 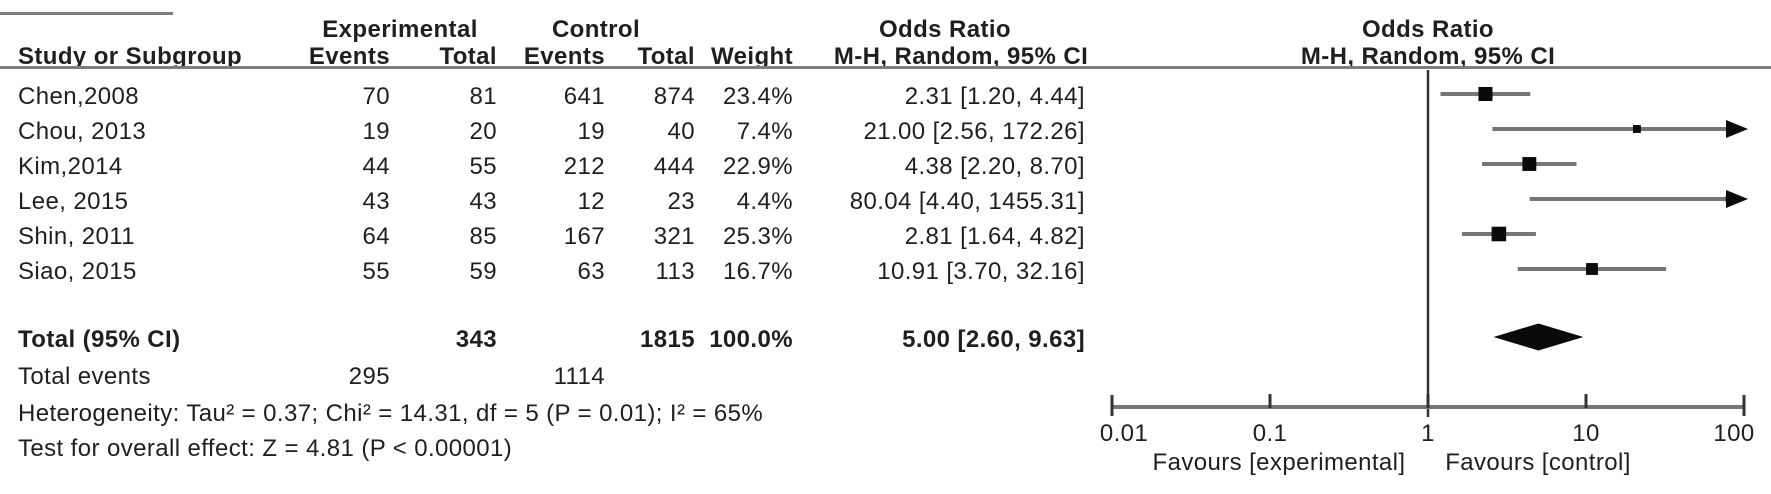 I want to click on cell-study: Chen,2008, so click(x=79, y=96).